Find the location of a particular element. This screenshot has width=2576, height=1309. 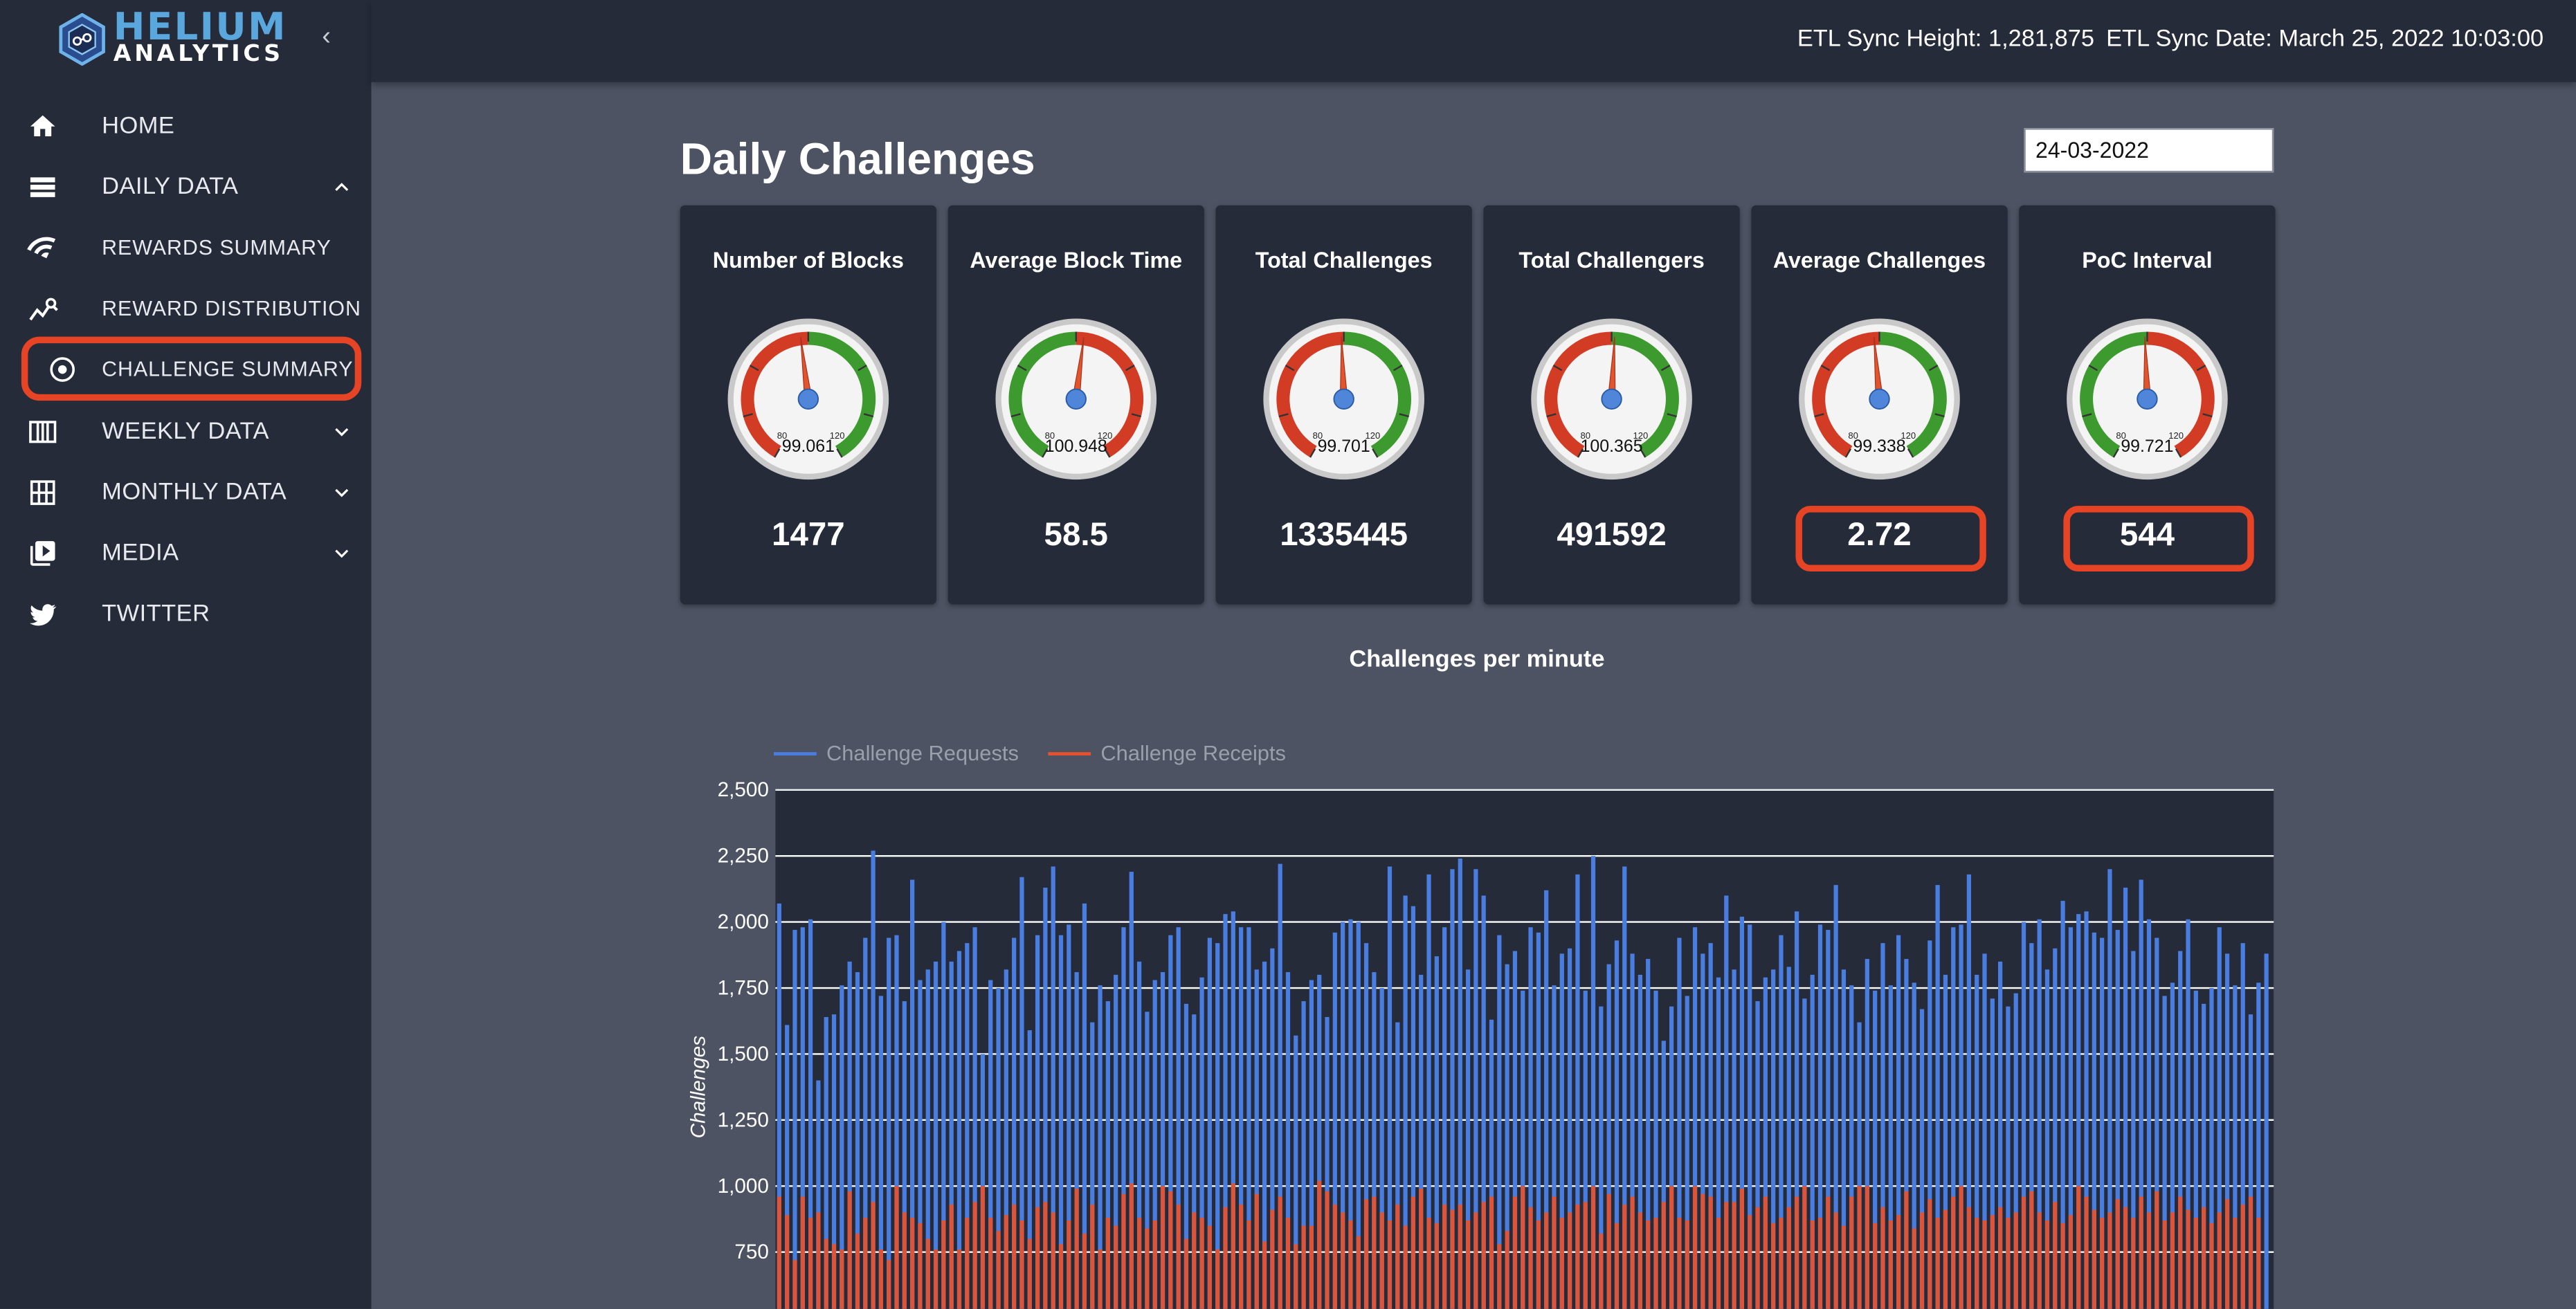

gauge-value: 99.338 is located at coordinates (1879, 446).